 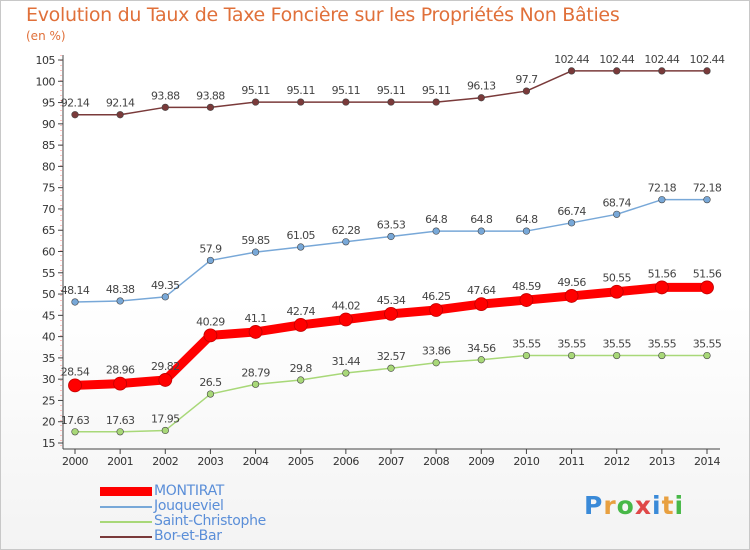 I want to click on data-label: 44.02, so click(x=346, y=306).